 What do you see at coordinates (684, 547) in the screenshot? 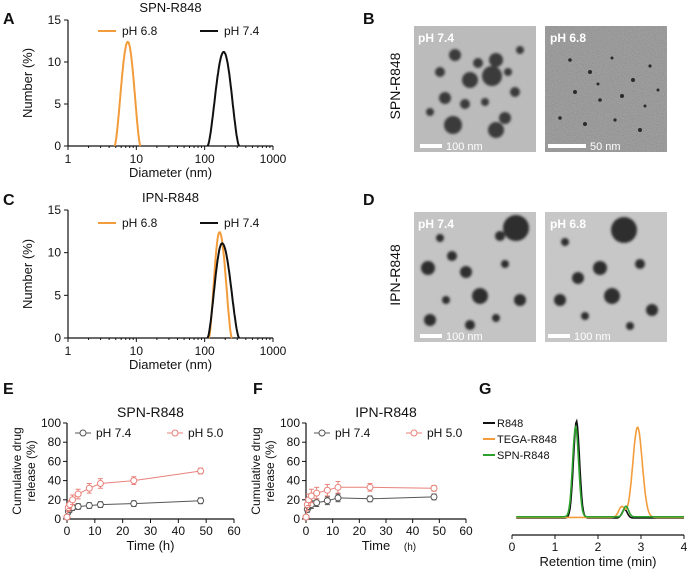
I see `x-tick-label: 4` at bounding box center [684, 547].